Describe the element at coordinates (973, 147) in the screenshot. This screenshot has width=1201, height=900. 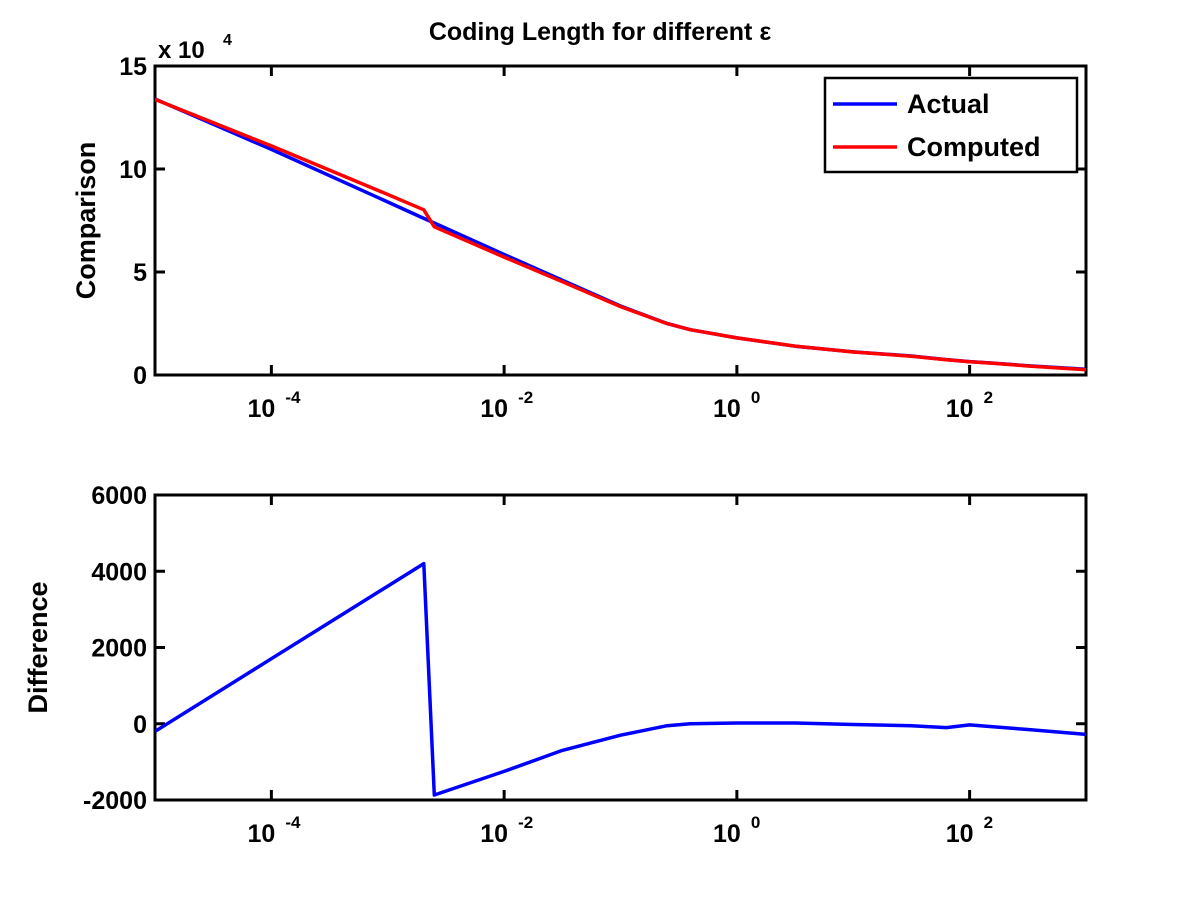
I see `legend-label: Computed` at that location.